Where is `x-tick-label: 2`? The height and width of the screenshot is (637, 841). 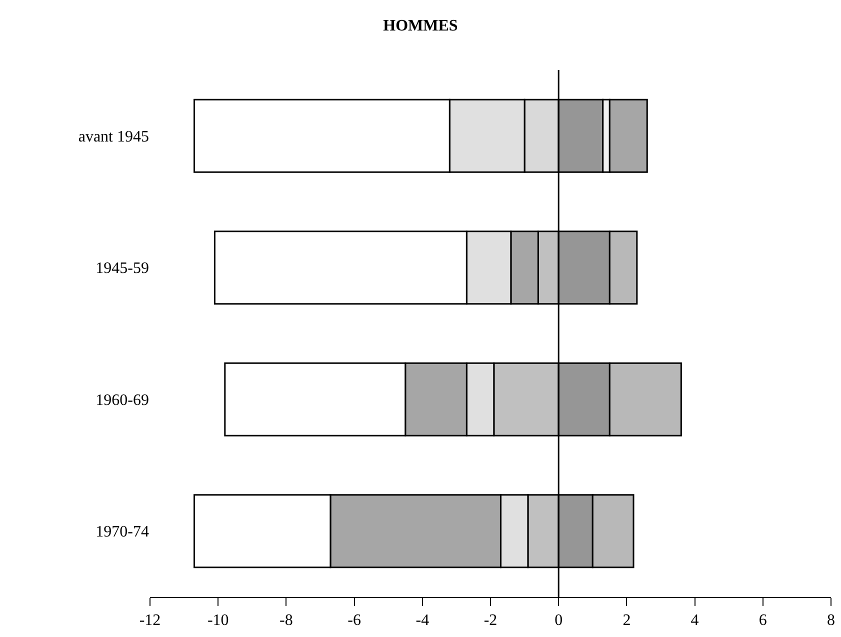 x-tick-label: 2 is located at coordinates (626, 621).